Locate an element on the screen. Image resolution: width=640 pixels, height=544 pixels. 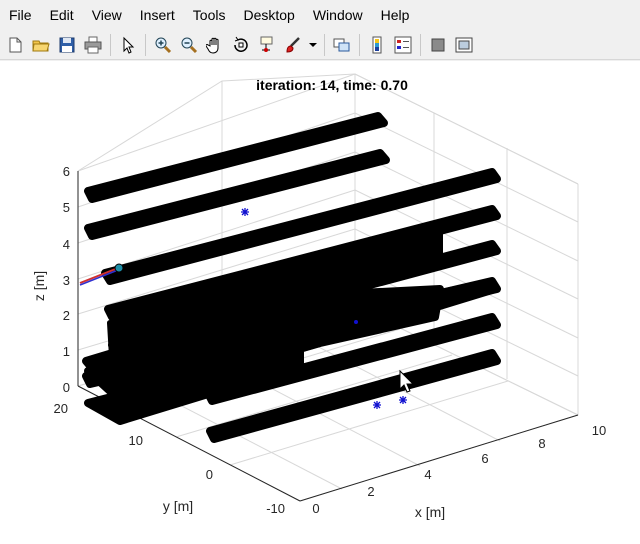
show-plot-tools-icon is located at coordinates (464, 45).